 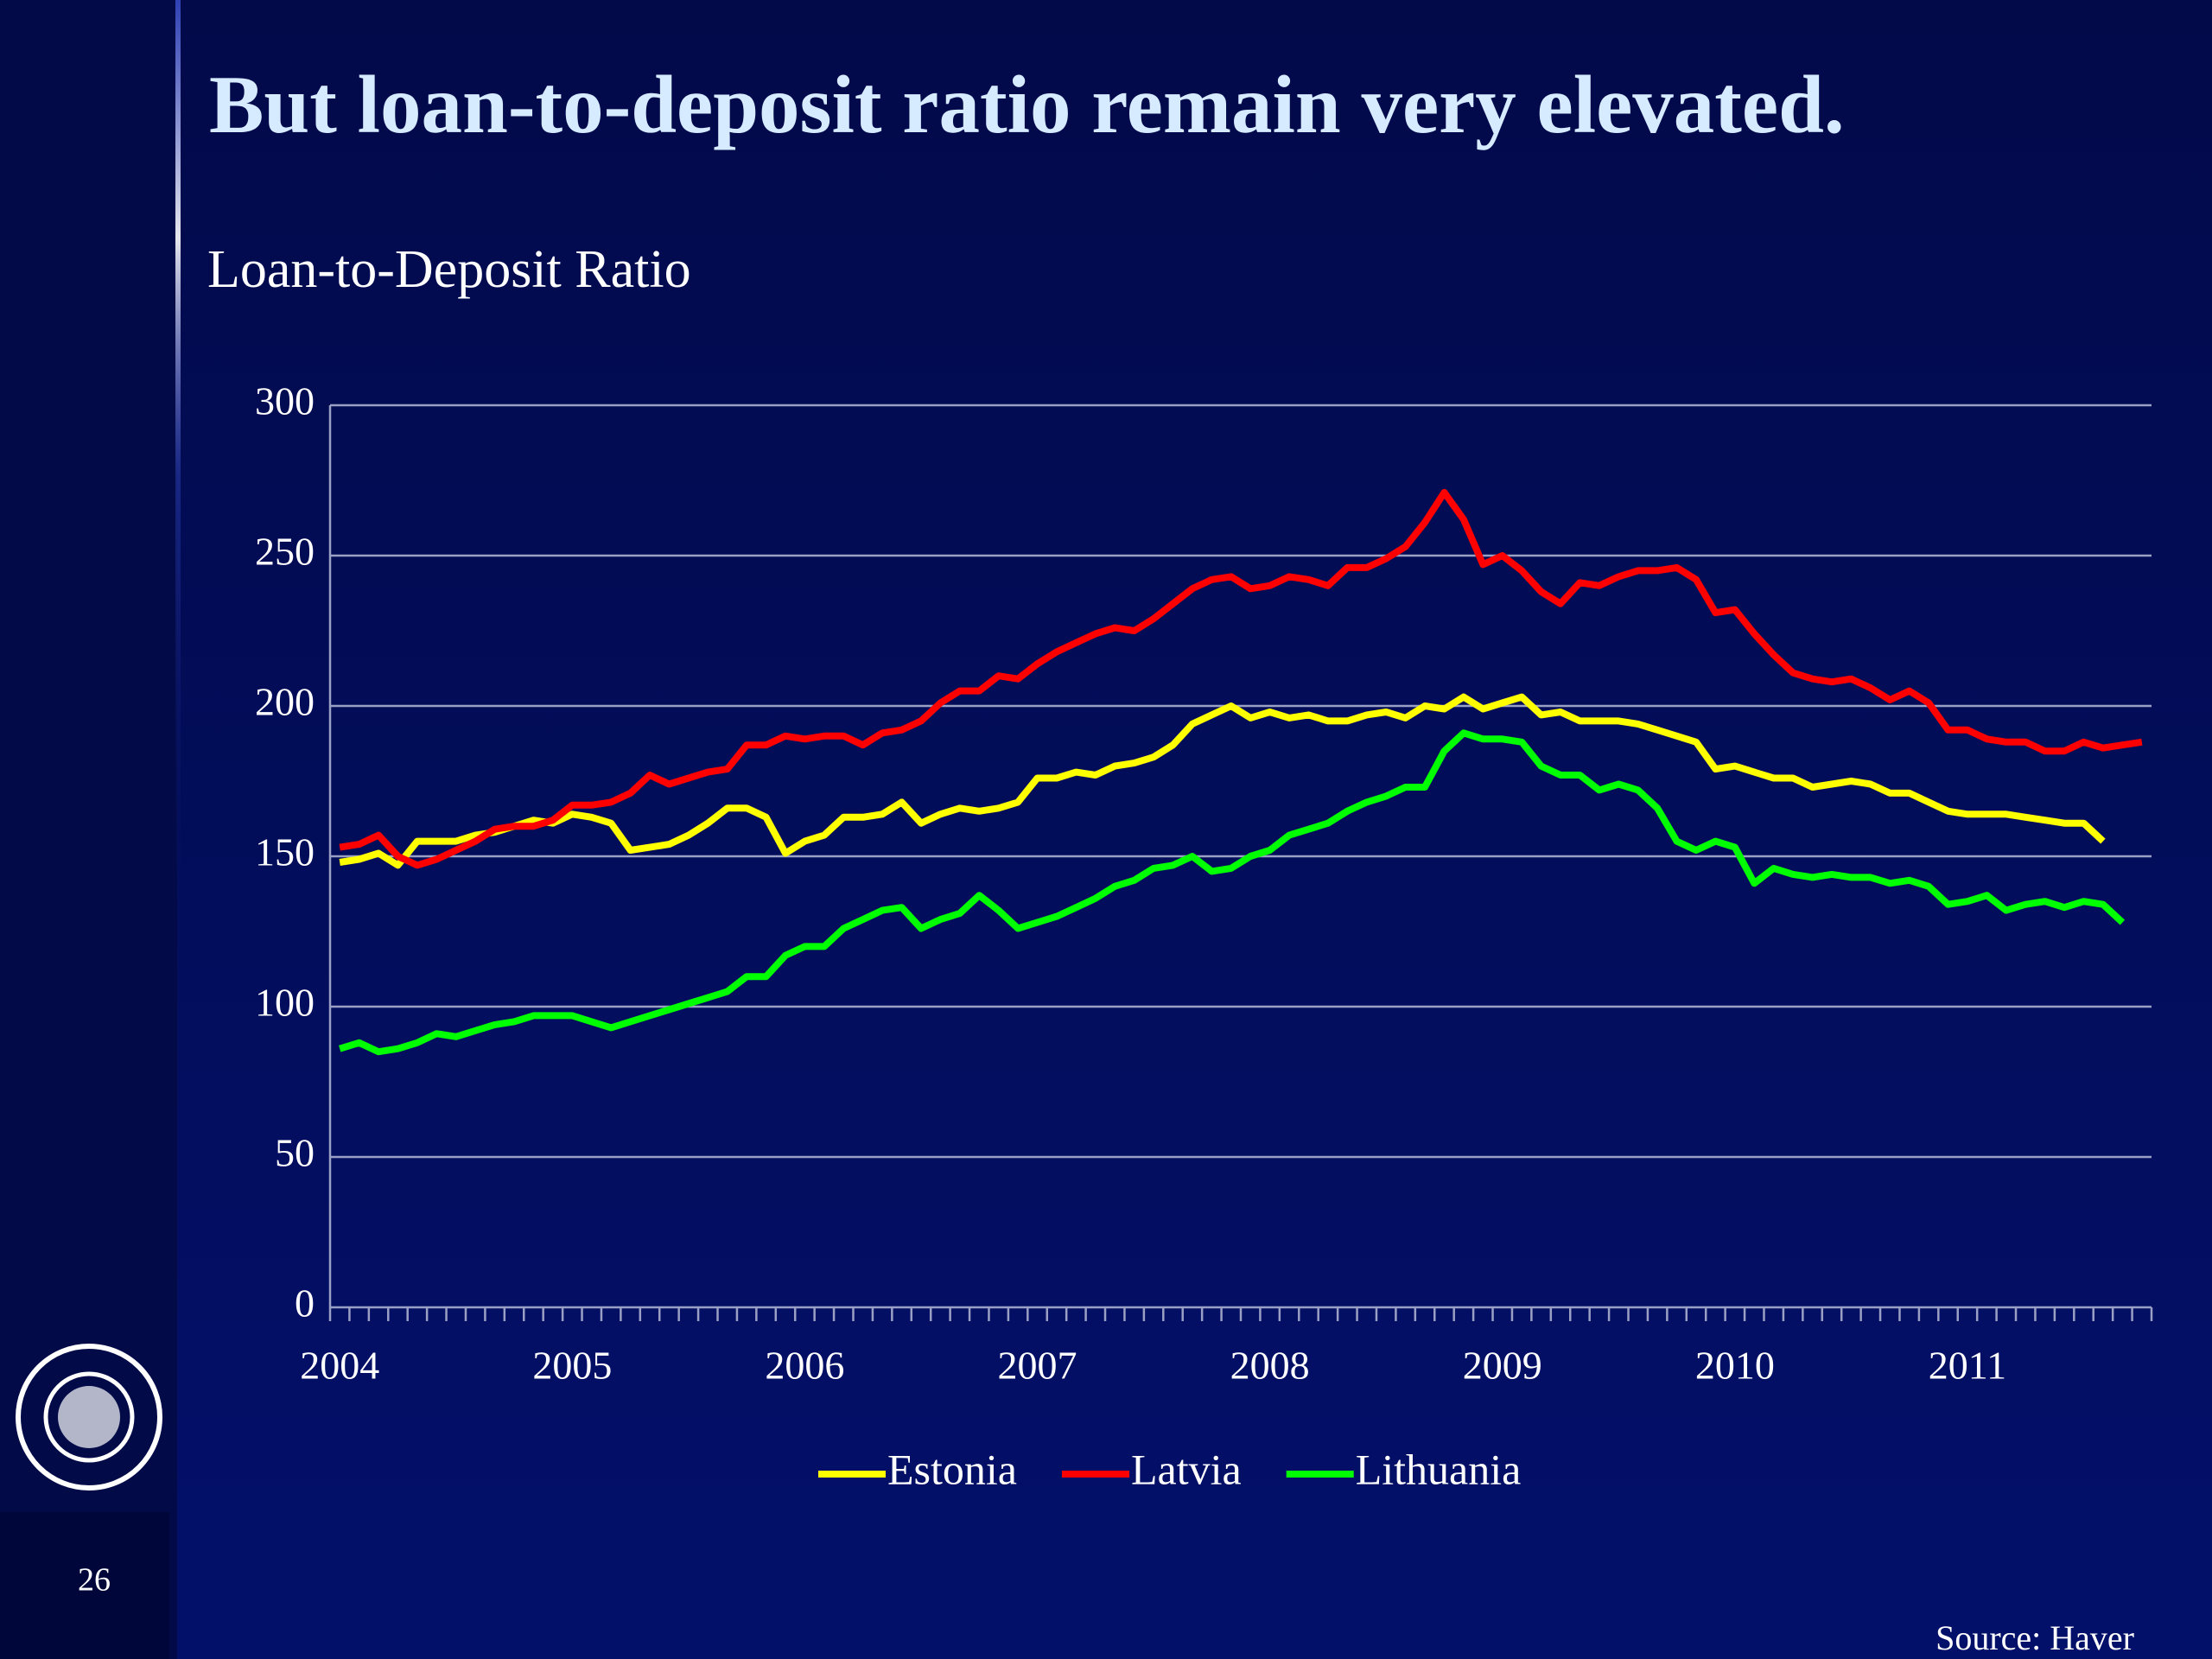 What do you see at coordinates (1222, 781) in the screenshot?
I see `line-series` at bounding box center [1222, 781].